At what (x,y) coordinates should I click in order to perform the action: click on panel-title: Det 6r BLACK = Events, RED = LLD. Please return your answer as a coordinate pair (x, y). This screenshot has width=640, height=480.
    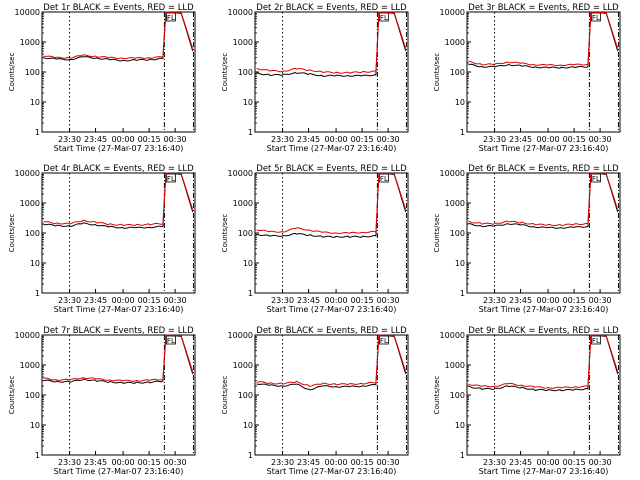
    Looking at the image, I should click on (543, 169).